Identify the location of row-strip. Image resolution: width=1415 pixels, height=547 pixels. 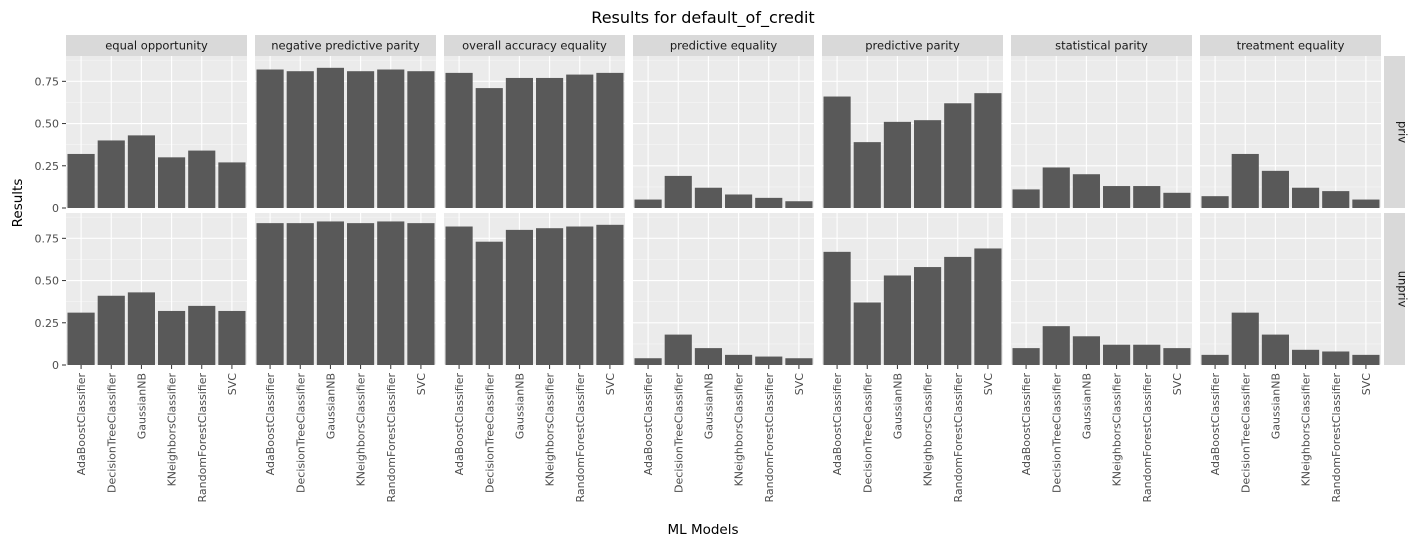
(1394, 132).